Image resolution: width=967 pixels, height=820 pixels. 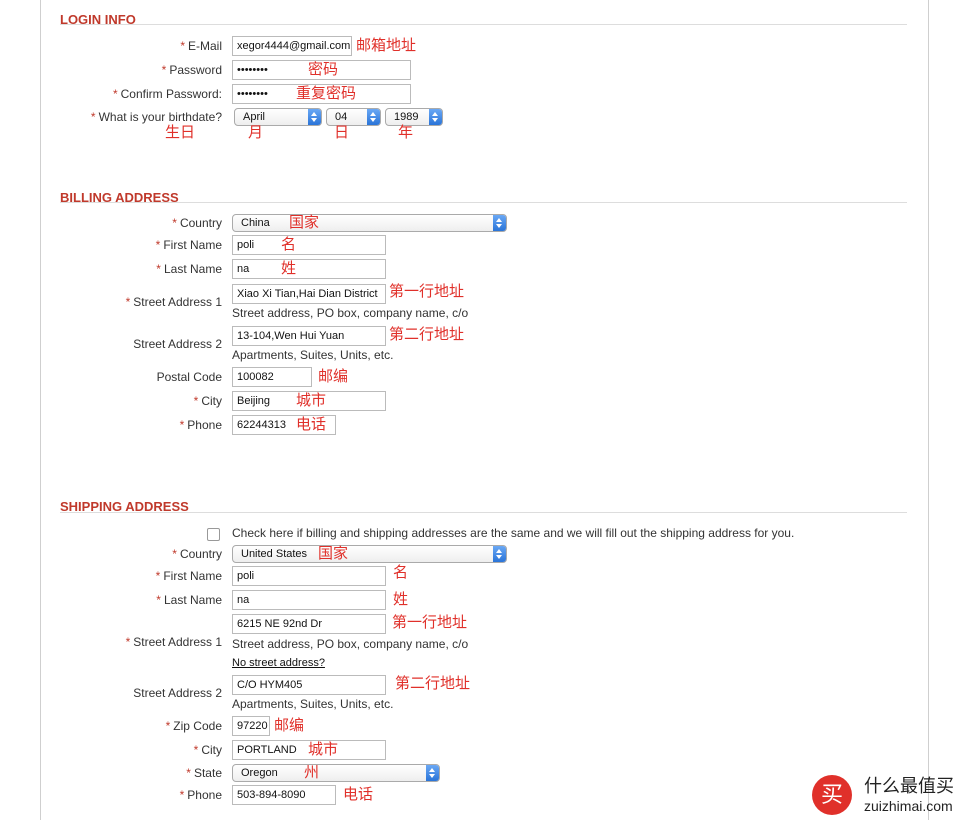 I want to click on select: China, so click(x=369, y=223).